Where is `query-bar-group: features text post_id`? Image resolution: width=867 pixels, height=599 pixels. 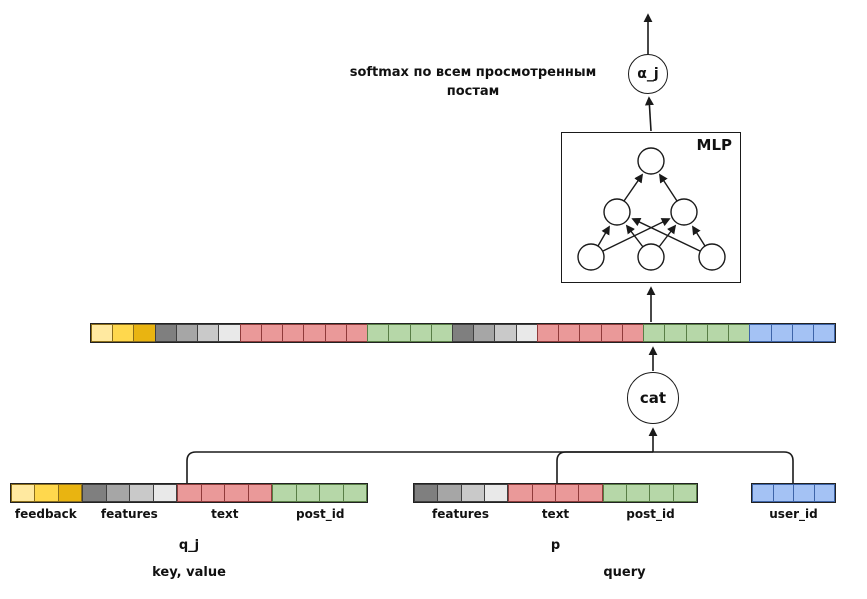 query-bar-group: features text post_id is located at coordinates (555, 502).